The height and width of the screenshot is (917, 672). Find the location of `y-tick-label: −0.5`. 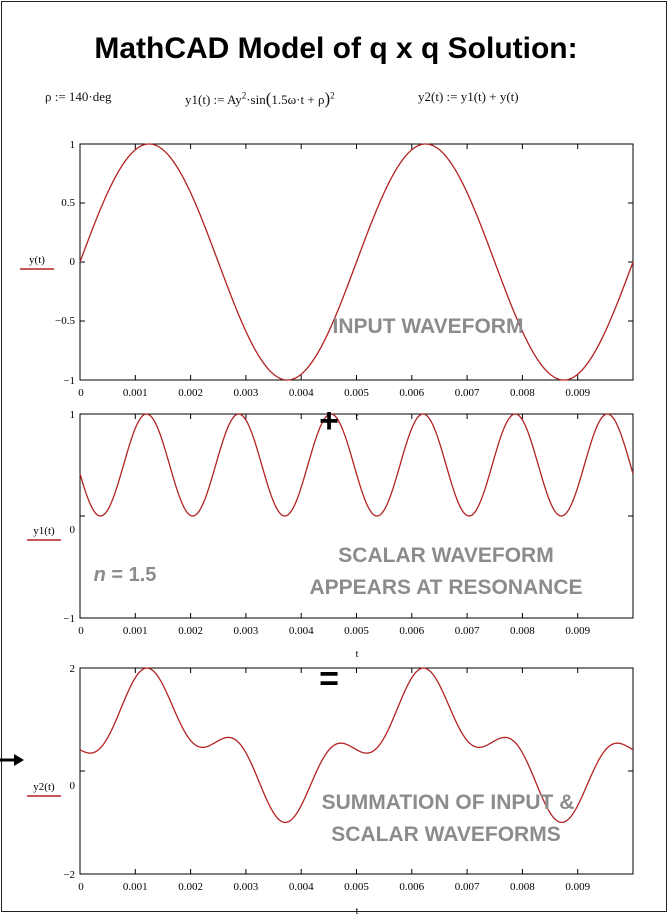

y-tick-label: −0.5 is located at coordinates (65, 321).